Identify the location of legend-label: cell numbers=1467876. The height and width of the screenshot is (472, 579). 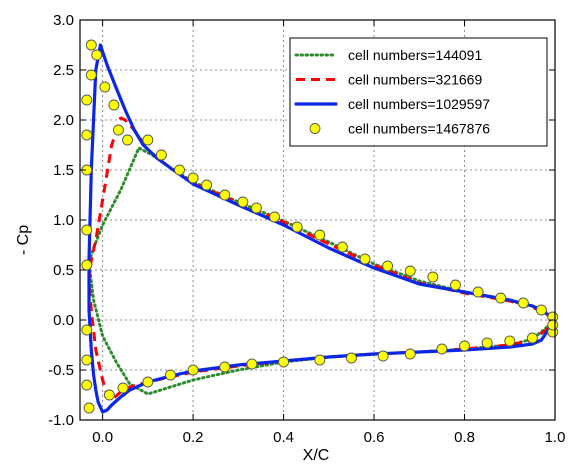
(419, 129).